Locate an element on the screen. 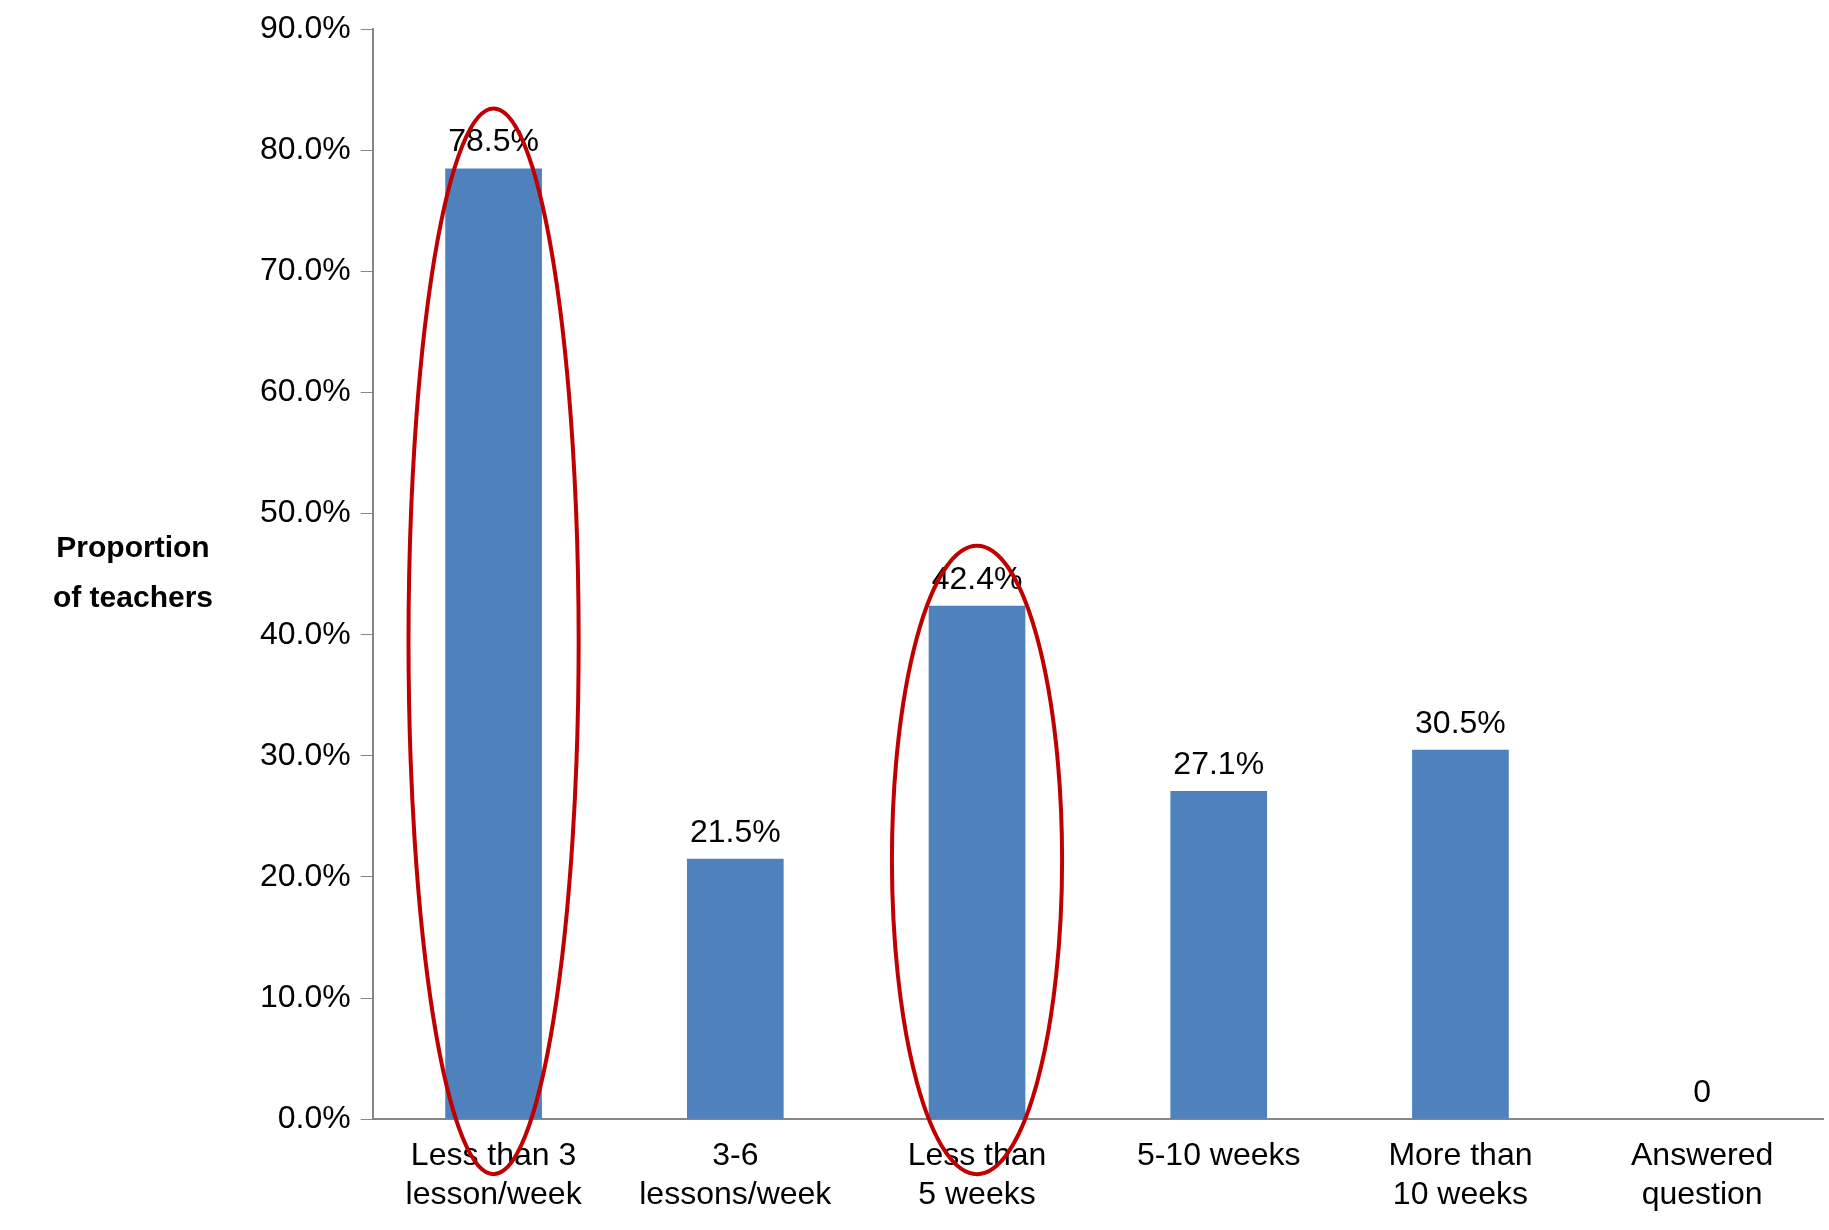 Image resolution: width=1829 pixels, height=1230 pixels. x-tick-label: 5-10 weeks is located at coordinates (1218, 1154).